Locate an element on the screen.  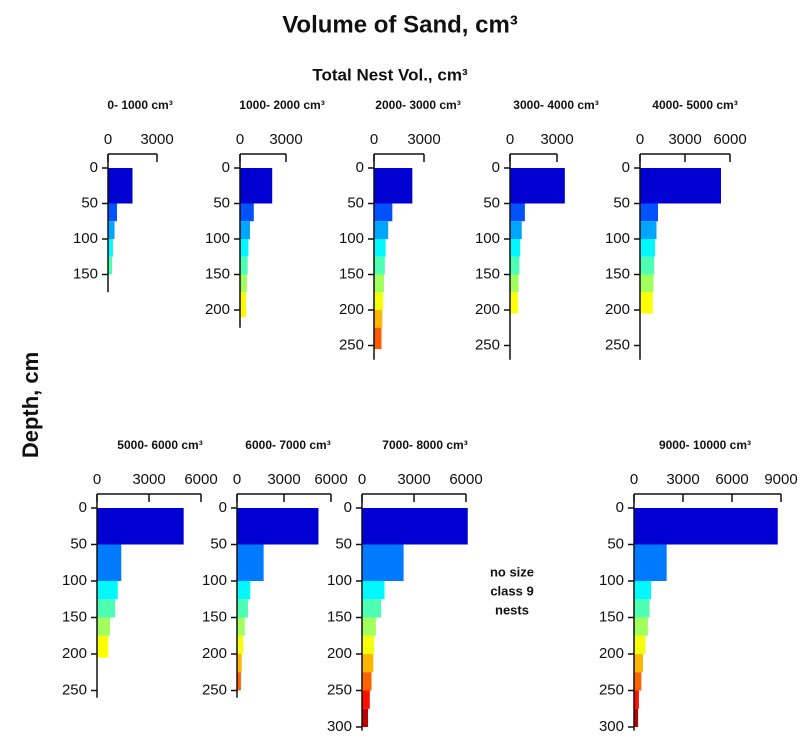
annotation: no size class 9 nests is located at coordinates (512, 590).